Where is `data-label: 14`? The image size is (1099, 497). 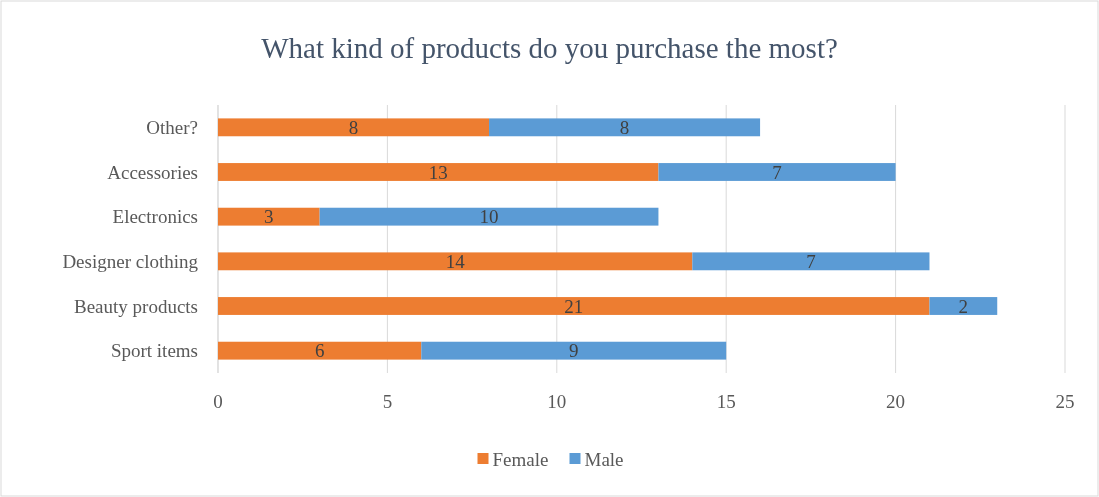 data-label: 14 is located at coordinates (455, 261).